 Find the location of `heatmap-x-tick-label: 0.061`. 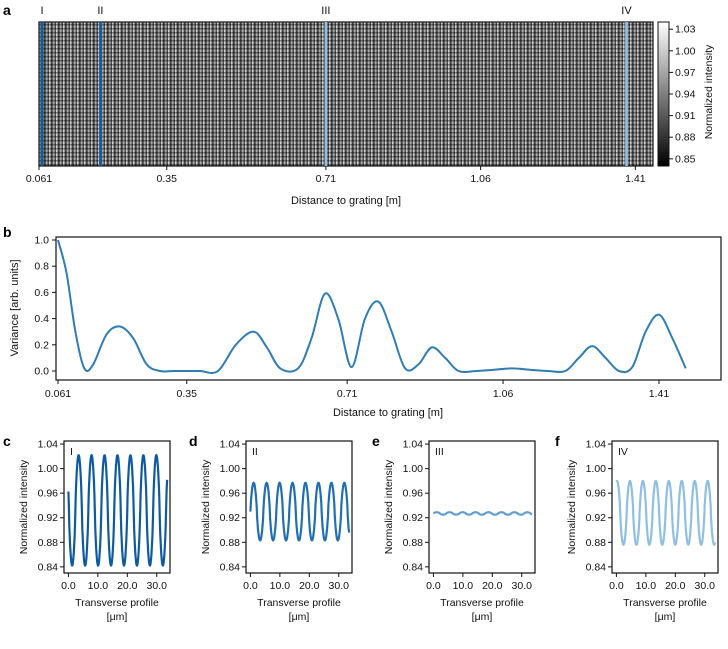

heatmap-x-tick-label: 0.061 is located at coordinates (39, 179).